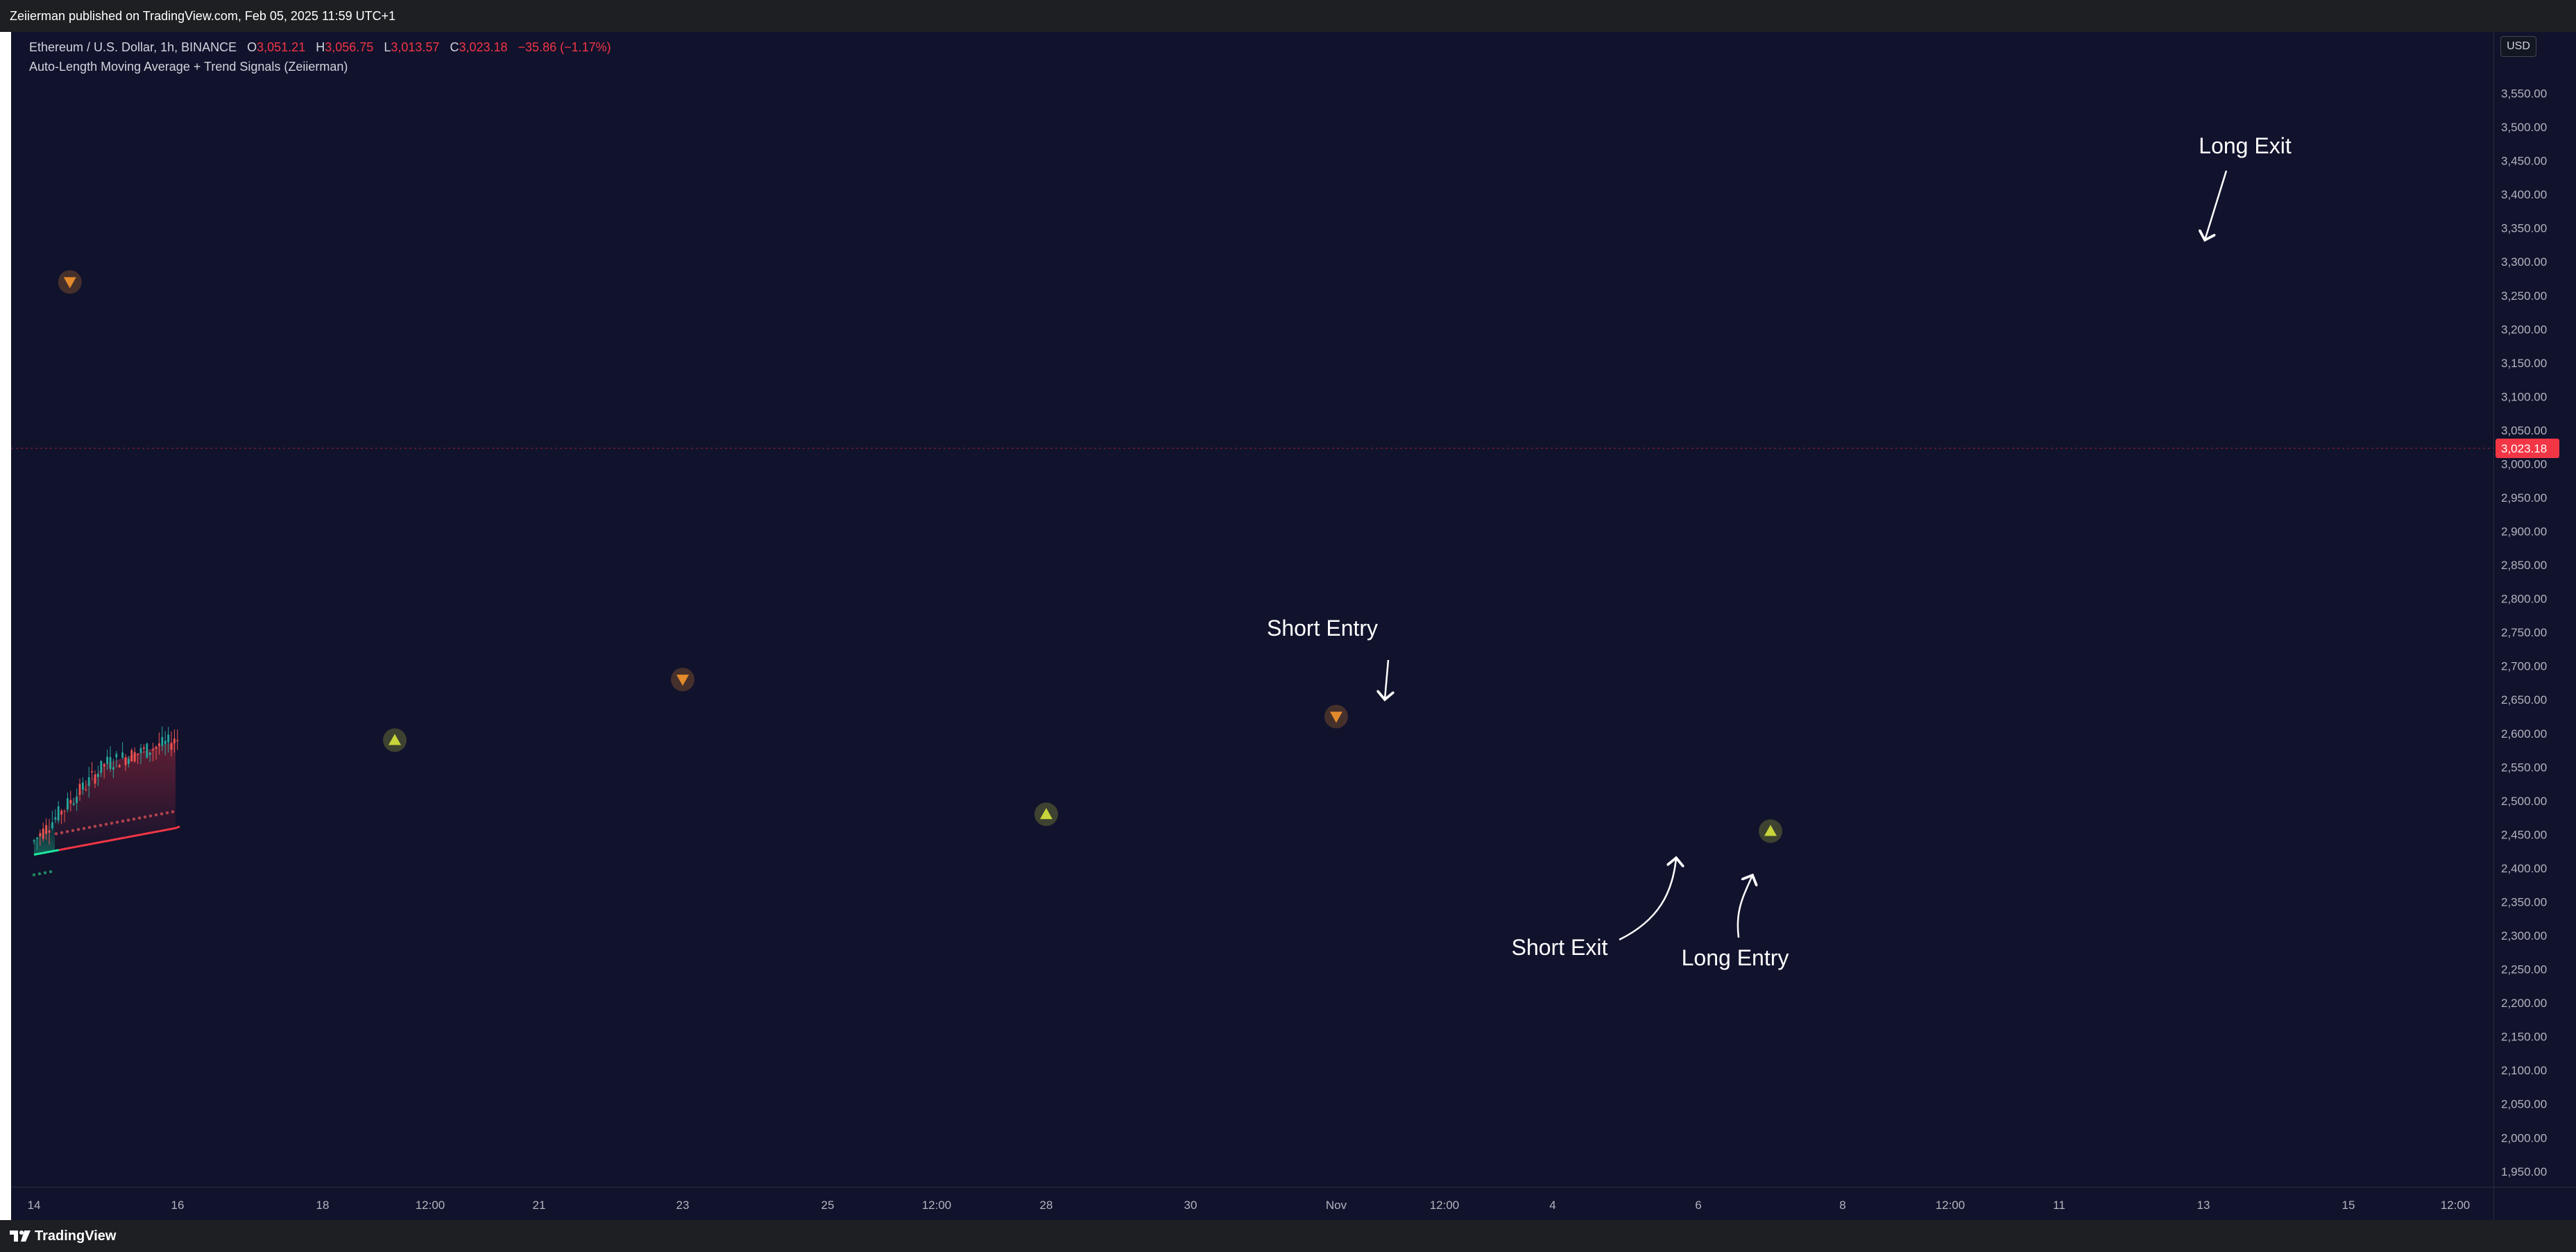 The image size is (2576, 1252). What do you see at coordinates (2524, 448) in the screenshot?
I see `last-price-label: 3,023.18` at bounding box center [2524, 448].